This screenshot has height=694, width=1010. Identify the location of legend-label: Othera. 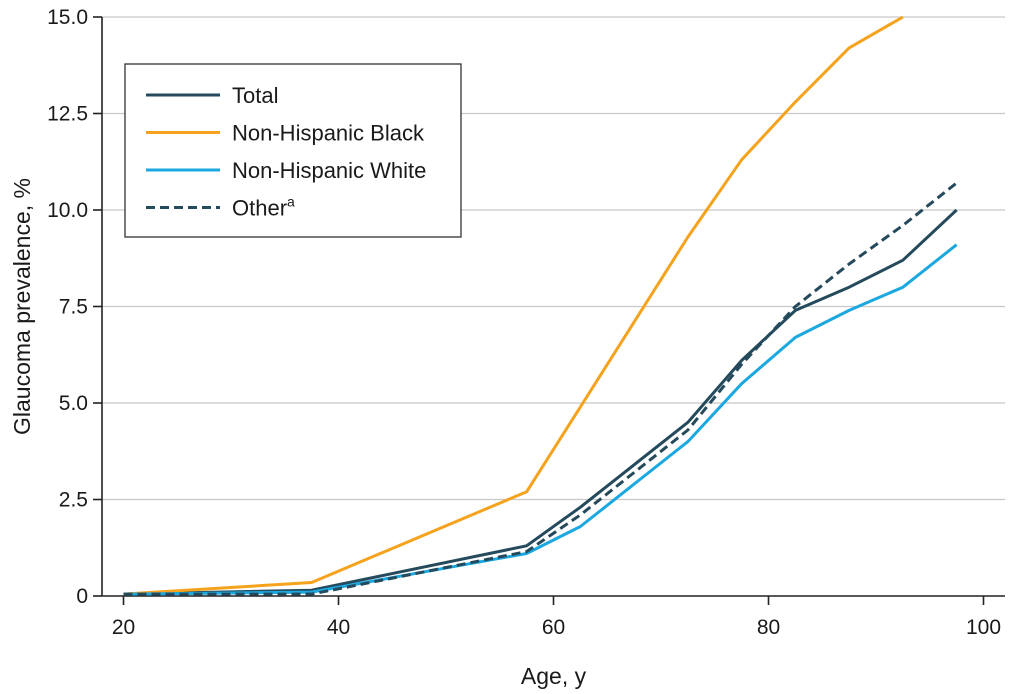
(263, 207).